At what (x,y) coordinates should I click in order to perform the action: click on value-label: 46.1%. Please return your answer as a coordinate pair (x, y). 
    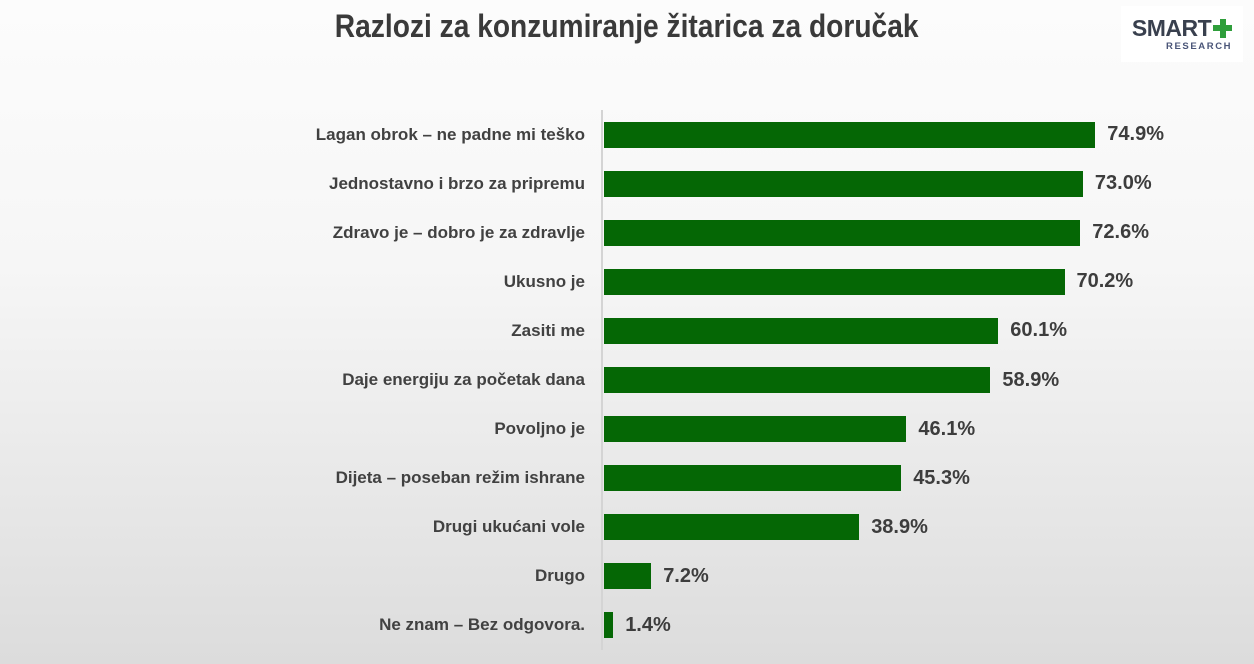
    Looking at the image, I should click on (947, 428).